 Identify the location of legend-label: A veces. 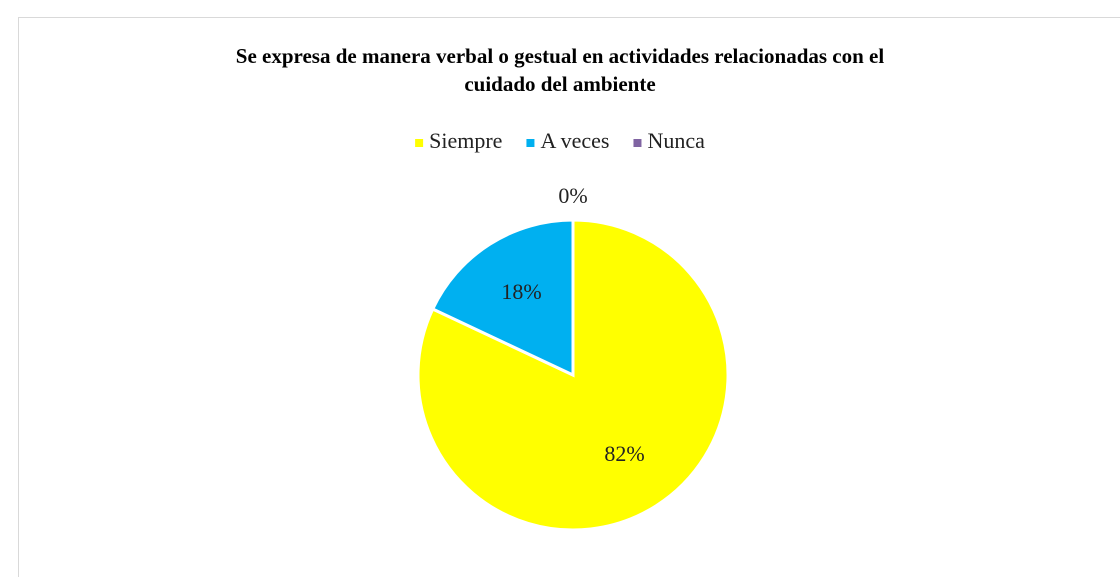
(574, 140).